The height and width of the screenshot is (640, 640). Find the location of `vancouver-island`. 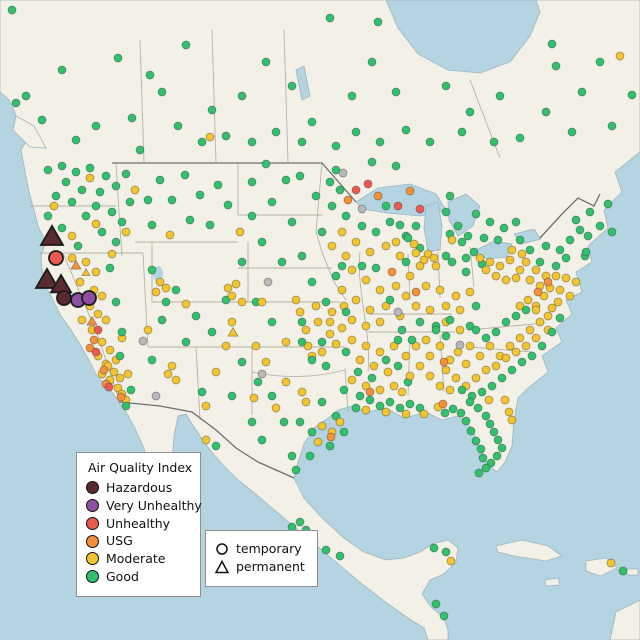

vancouver-island is located at coordinates (29, 132).